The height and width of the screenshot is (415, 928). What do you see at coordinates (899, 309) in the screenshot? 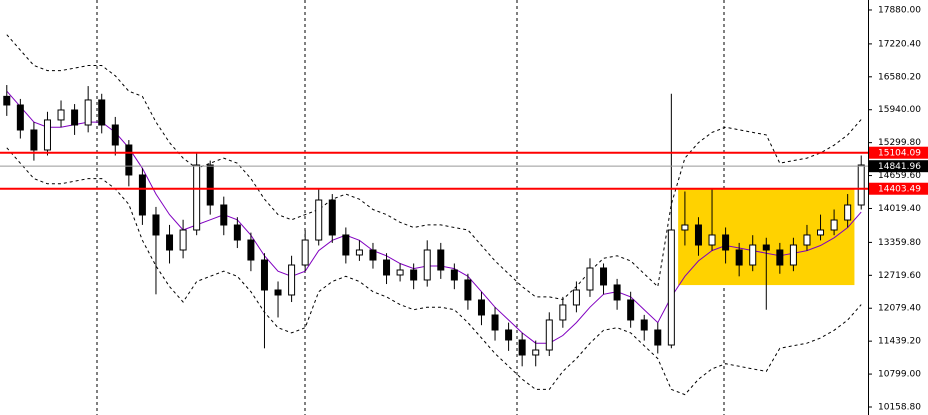
I see `y-tick-label: 12079.40` at bounding box center [899, 309].